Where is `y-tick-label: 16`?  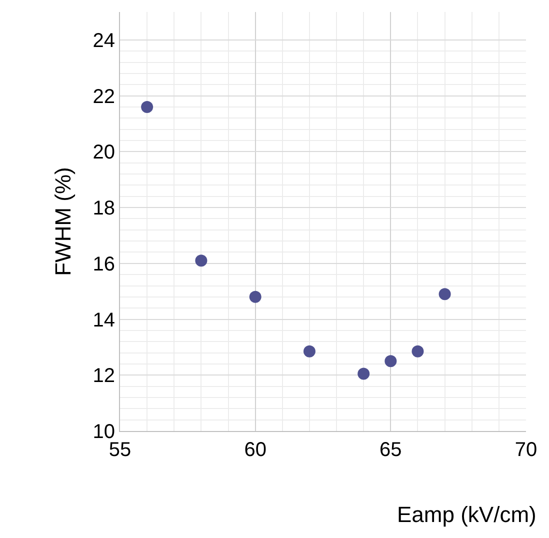 y-tick-label: 16 is located at coordinates (103, 264).